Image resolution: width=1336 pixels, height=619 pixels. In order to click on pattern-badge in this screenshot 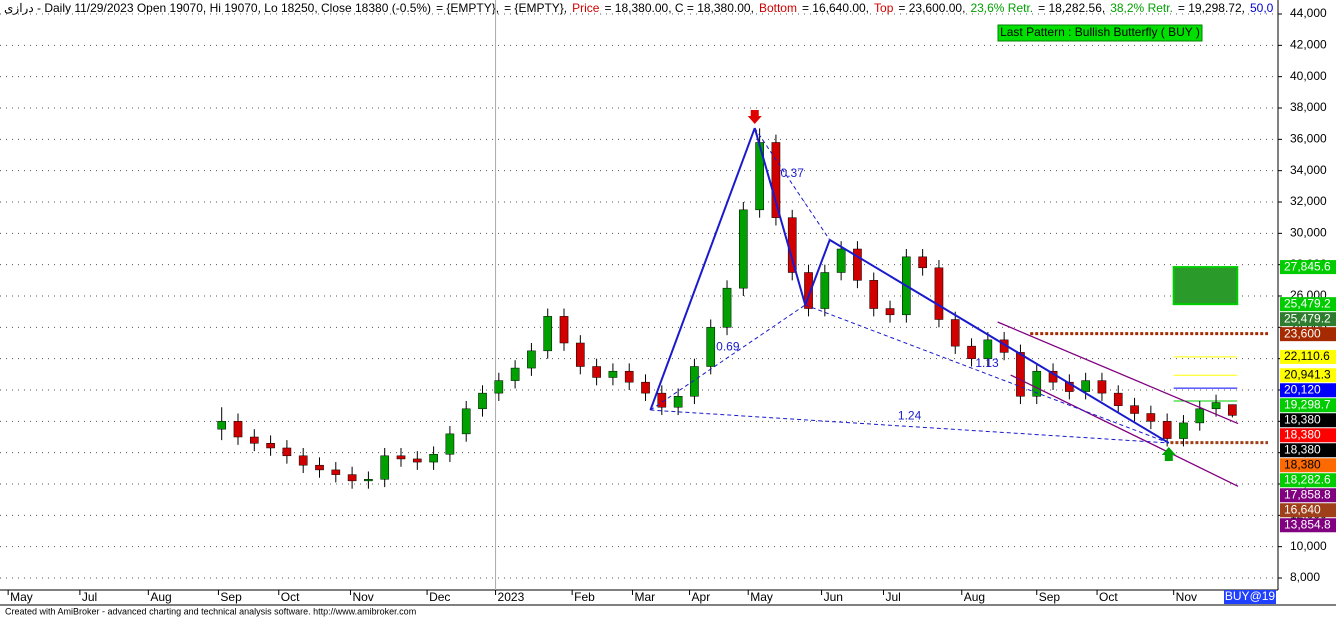, I will do `click(1100, 33)`.